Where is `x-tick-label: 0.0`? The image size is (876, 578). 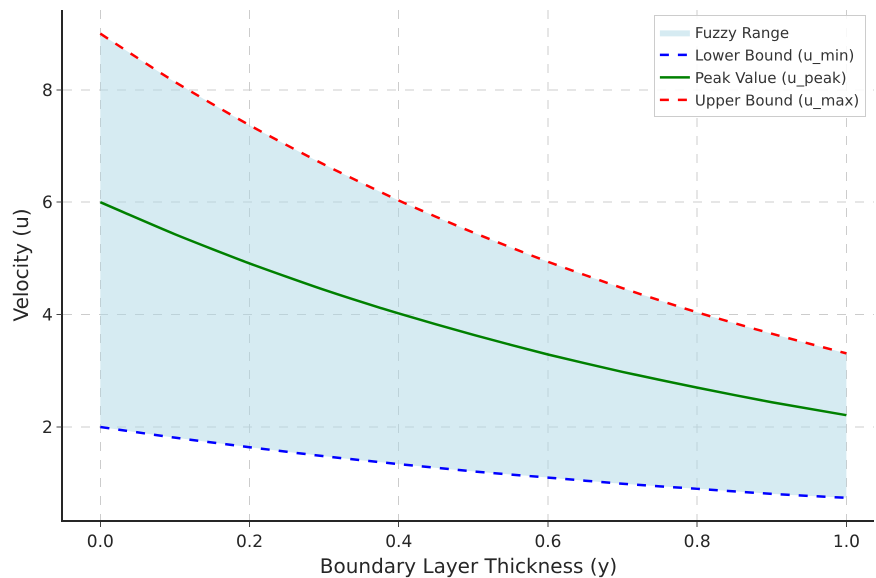 x-tick-label: 0.0 is located at coordinates (100, 542).